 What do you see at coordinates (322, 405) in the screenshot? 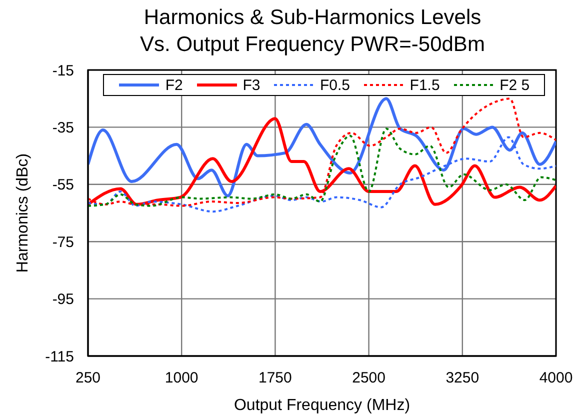
I see `x-axis-title: Output Frequency (MHz)` at bounding box center [322, 405].